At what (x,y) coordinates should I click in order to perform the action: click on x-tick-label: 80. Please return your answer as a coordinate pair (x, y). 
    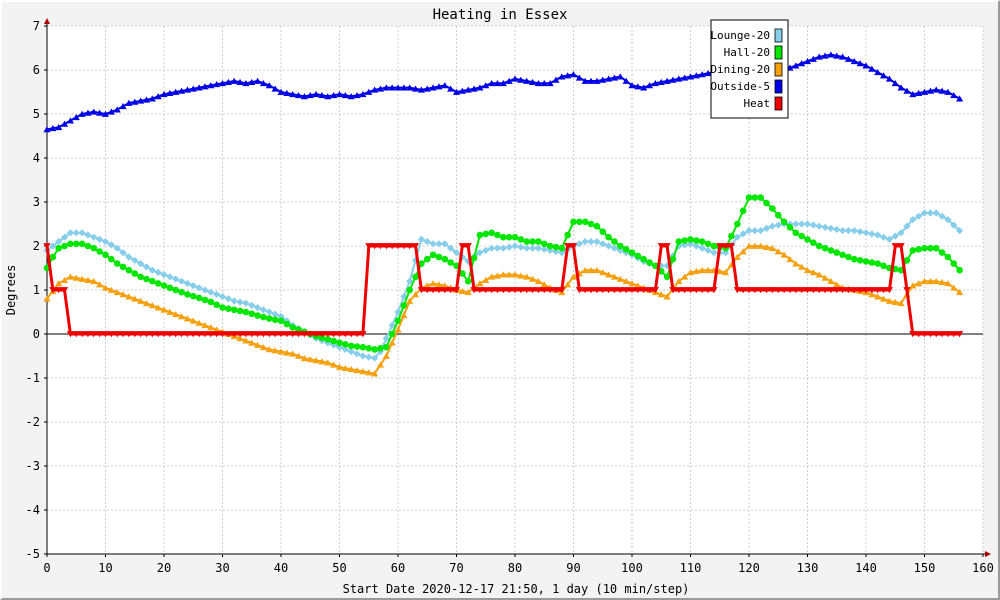
    Looking at the image, I should click on (515, 568).